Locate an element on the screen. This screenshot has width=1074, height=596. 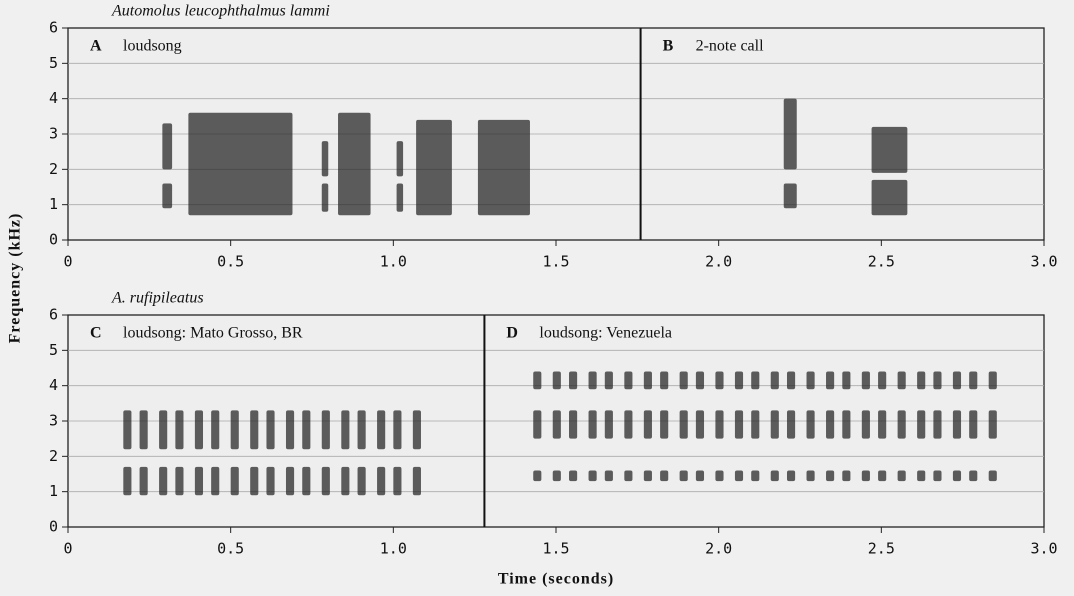
panel-letter: B is located at coordinates (668, 46).